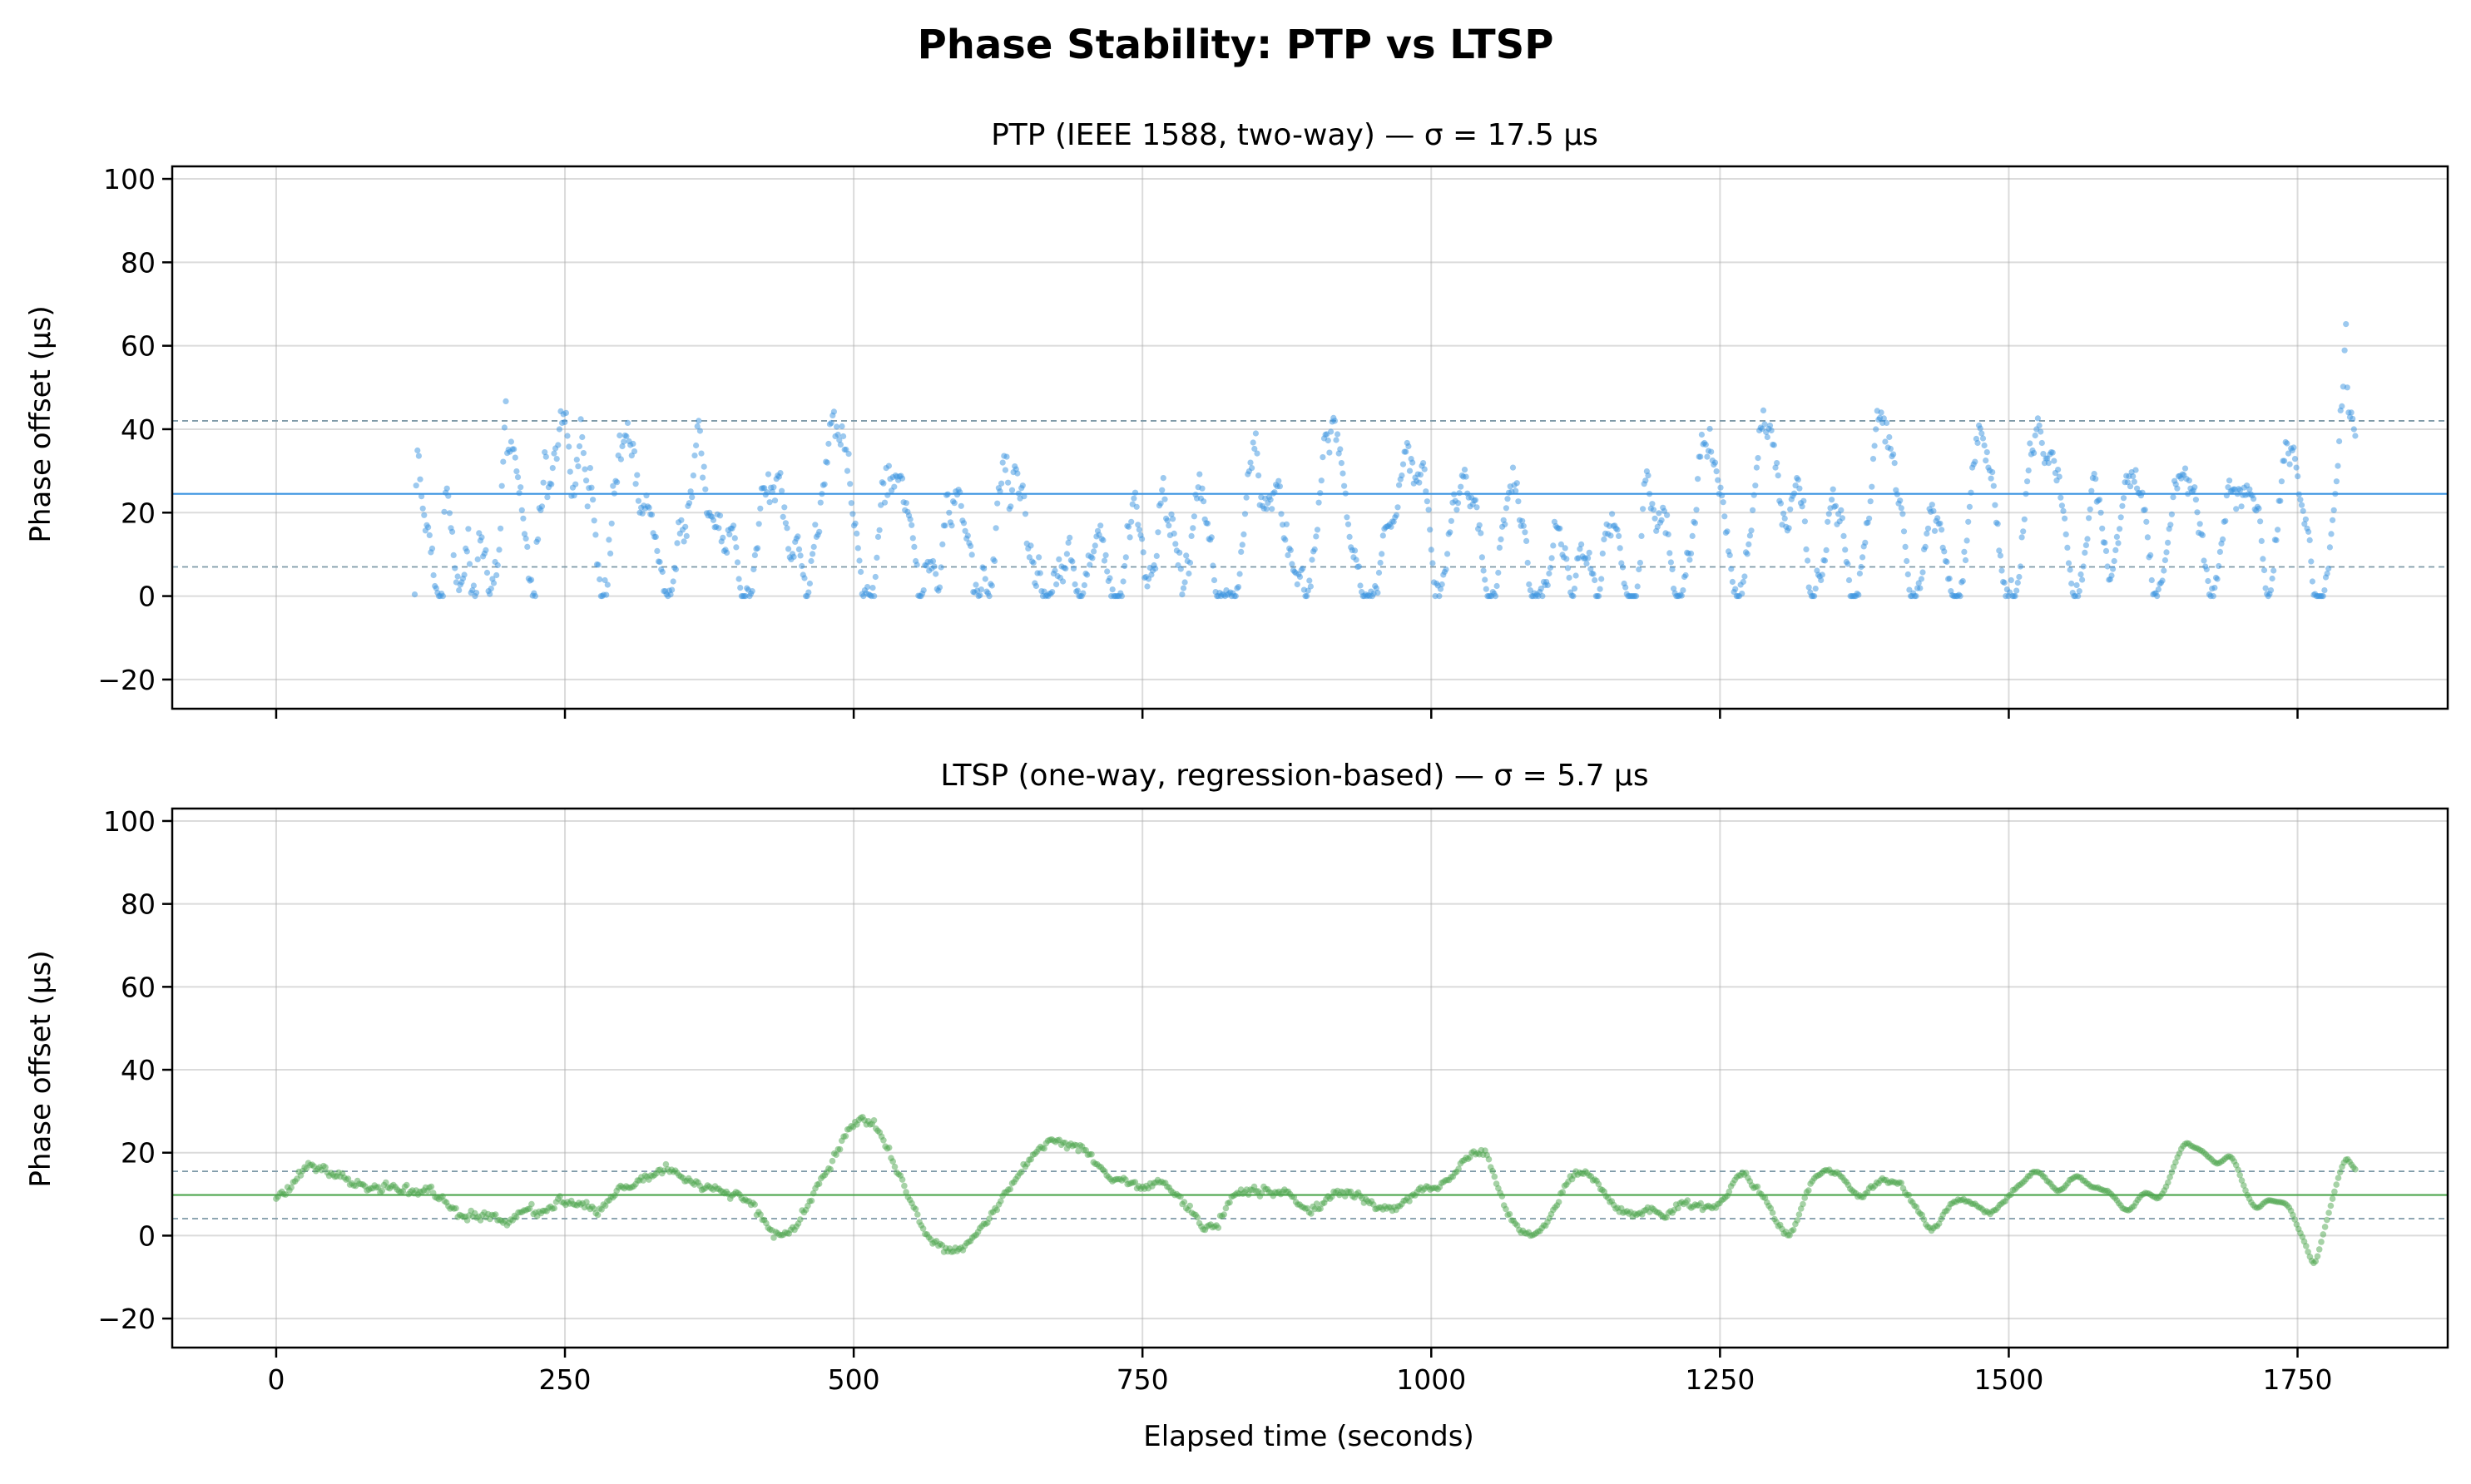 The width and height of the screenshot is (2471, 1484). Describe the element at coordinates (40, 423) in the screenshot. I see `ptp-y-axis-label: Phase offset (µs)` at that location.